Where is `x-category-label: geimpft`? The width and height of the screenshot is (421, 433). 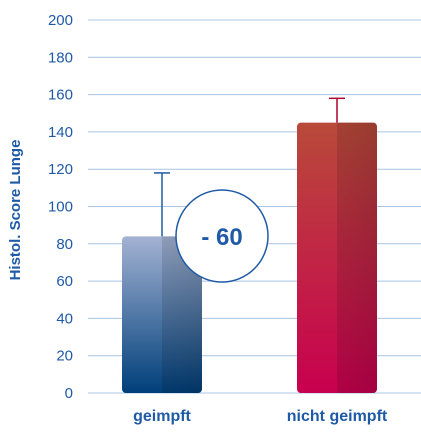
x-category-label: geimpft is located at coordinates (162, 416).